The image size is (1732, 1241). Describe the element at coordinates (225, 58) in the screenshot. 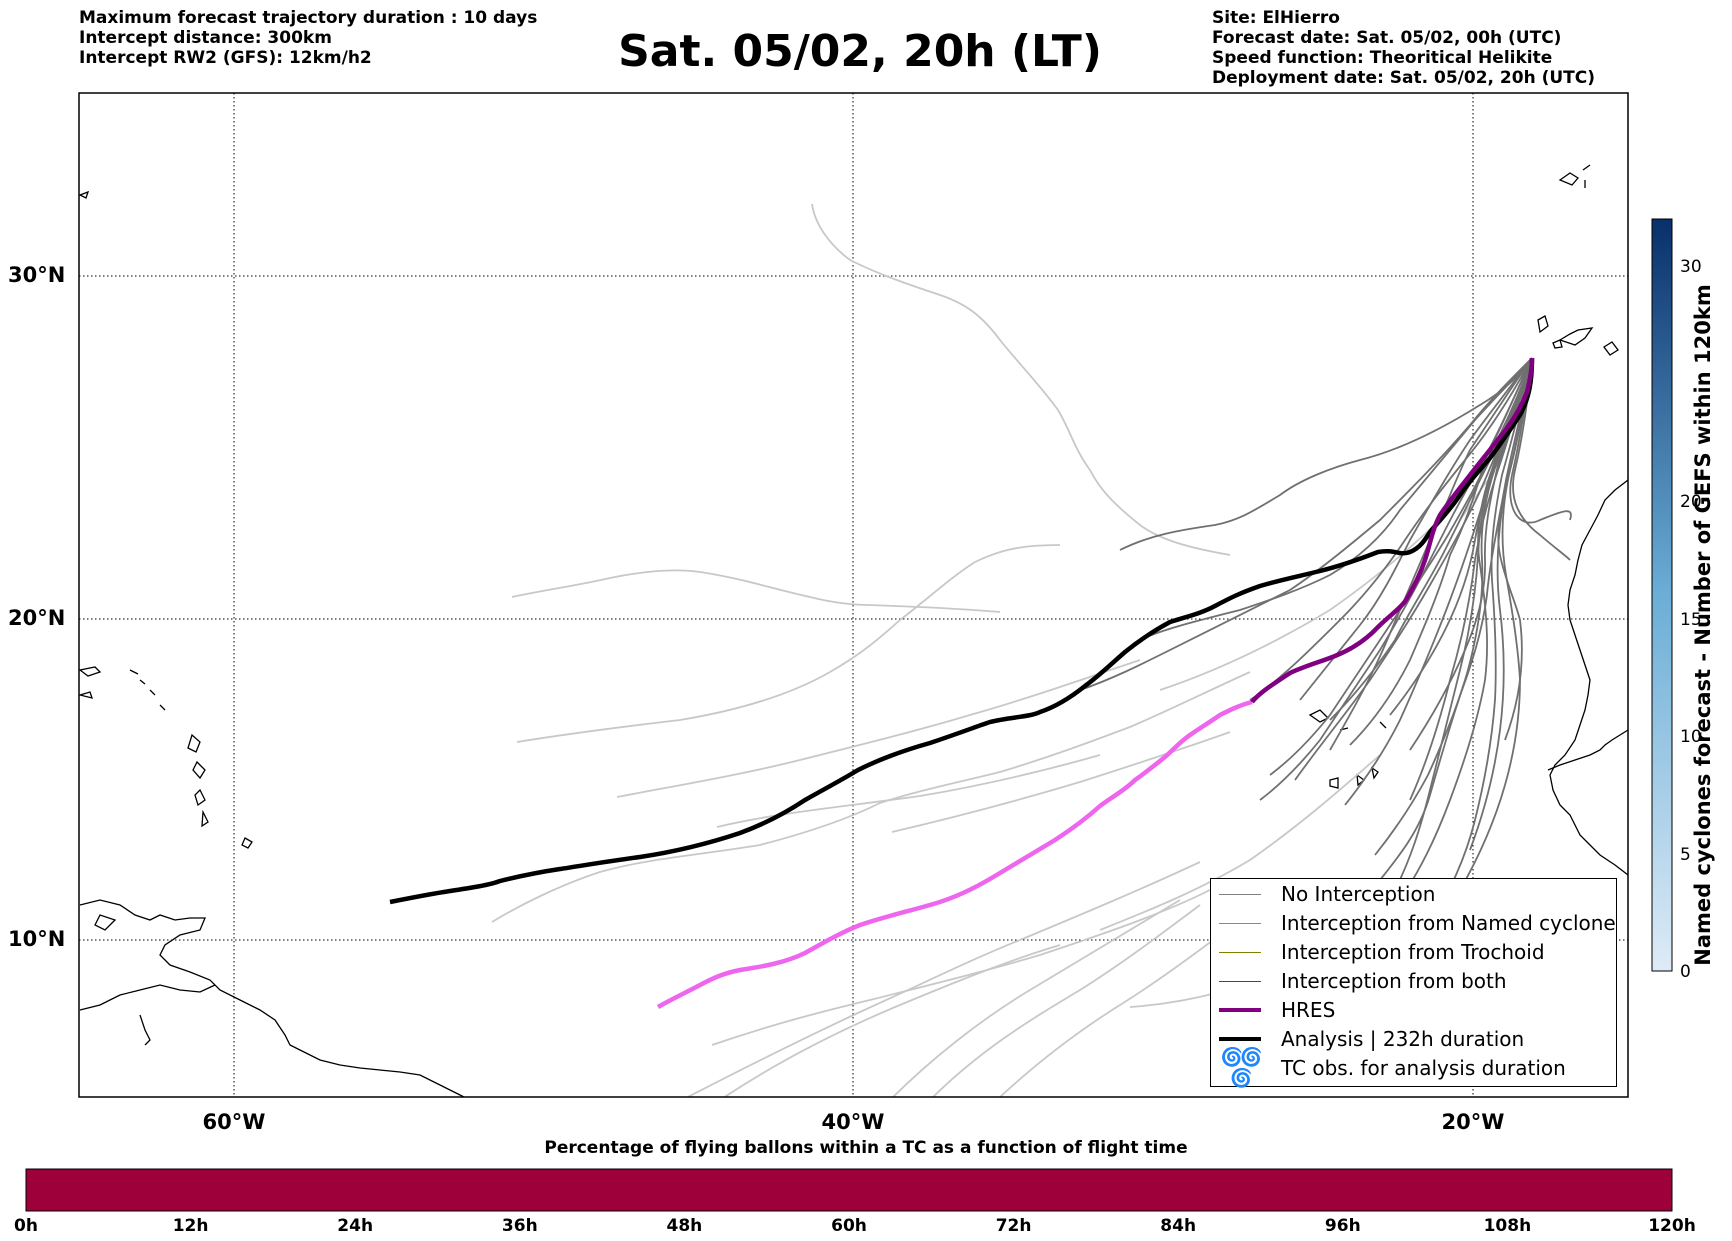

I see `intercept-rw2-text: Intercept RW2 (GFS): 12km/h2` at that location.